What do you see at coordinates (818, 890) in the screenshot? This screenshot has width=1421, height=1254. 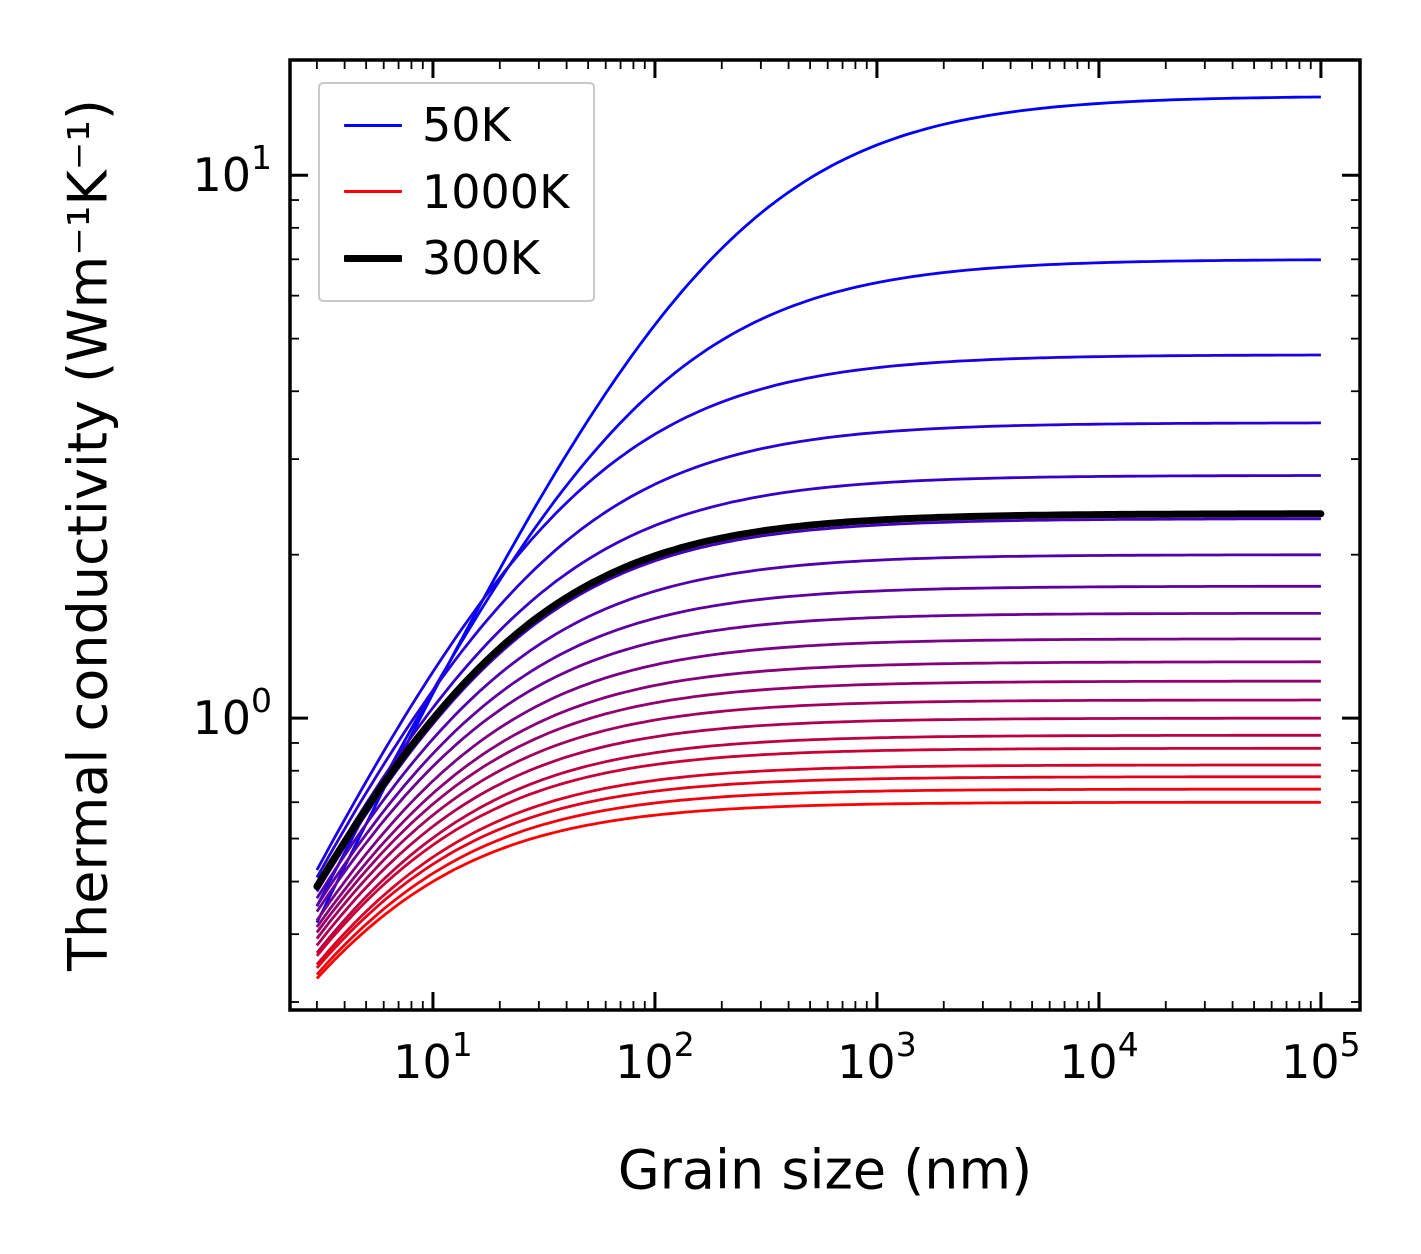 I see `curve-1000K` at bounding box center [818, 890].